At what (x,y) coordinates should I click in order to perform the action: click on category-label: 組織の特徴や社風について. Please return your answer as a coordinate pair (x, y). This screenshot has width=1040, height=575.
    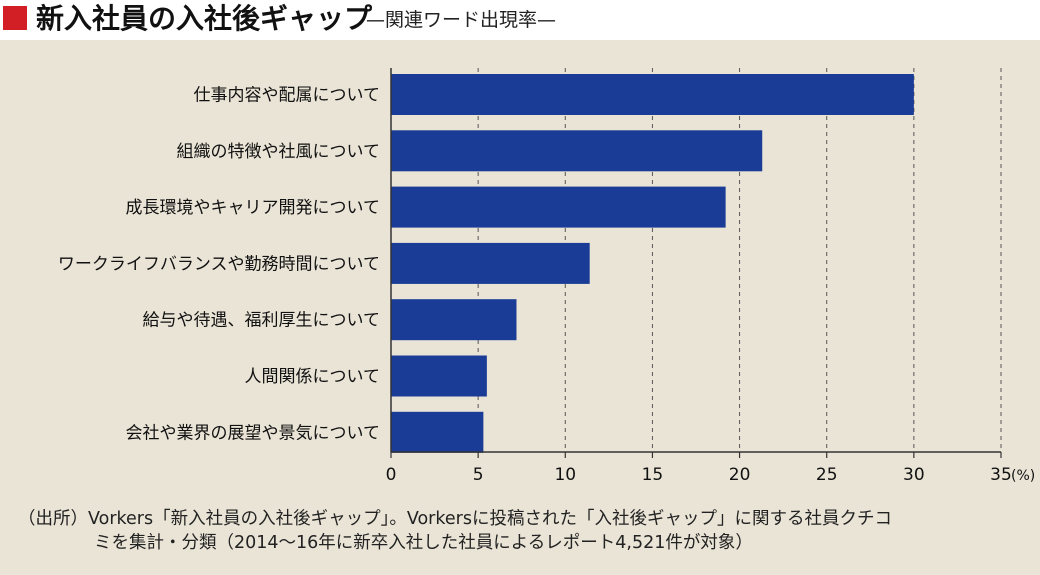
    Looking at the image, I should click on (279, 152).